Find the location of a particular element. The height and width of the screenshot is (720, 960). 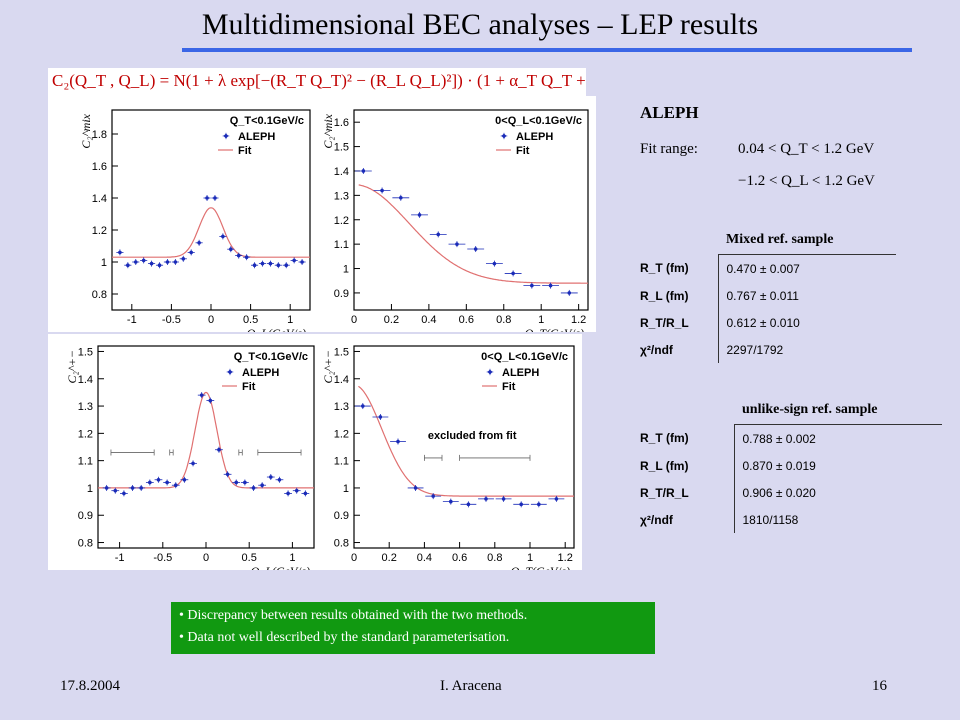

x-tick-label: 0.4 is located at coordinates (424, 558).